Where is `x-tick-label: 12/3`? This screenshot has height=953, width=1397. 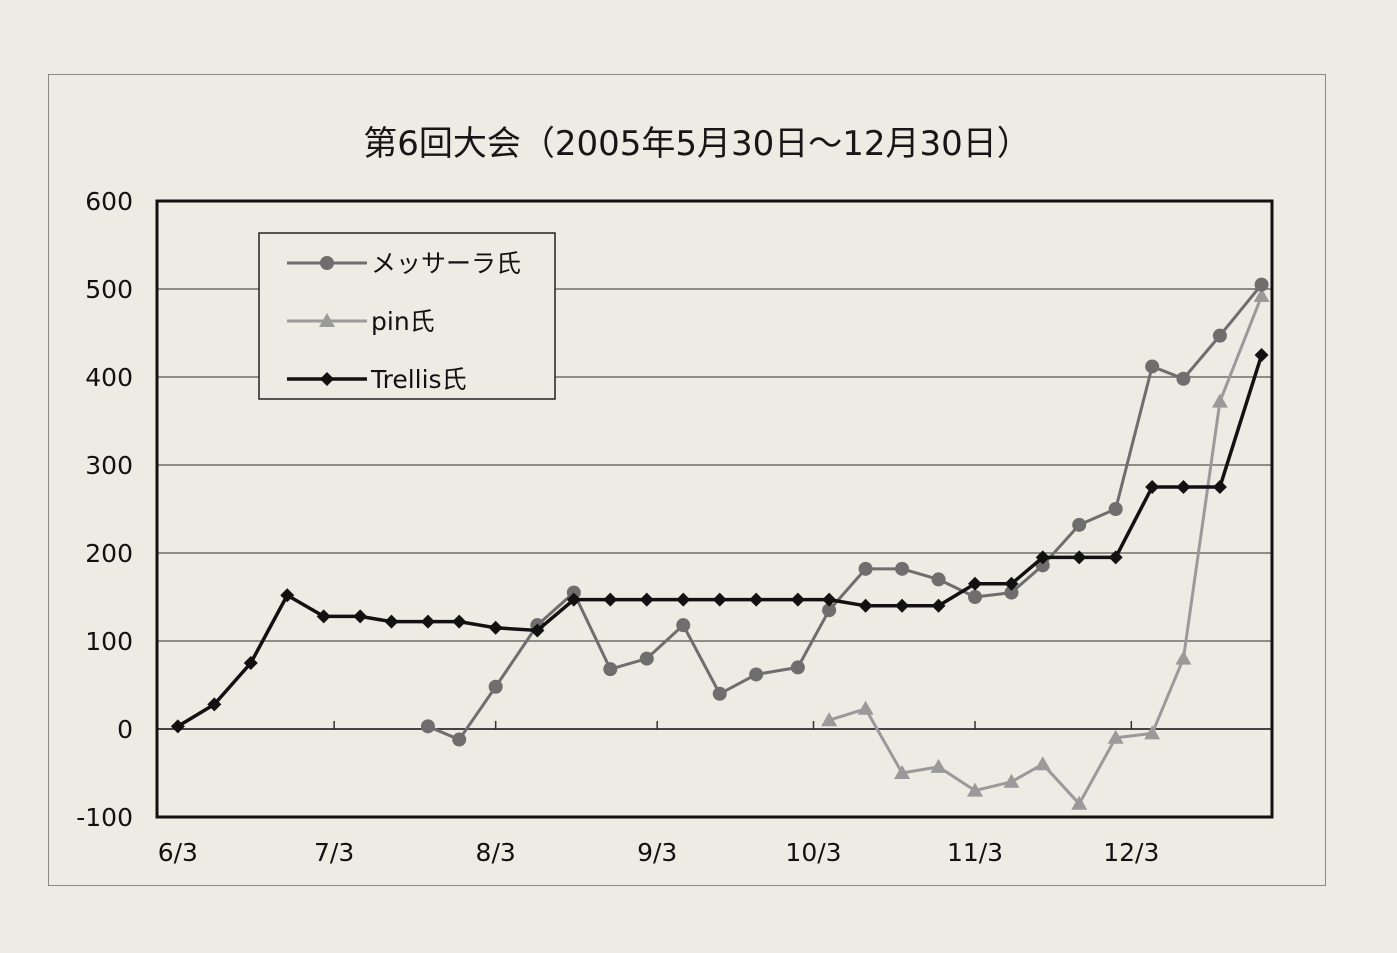 x-tick-label: 12/3 is located at coordinates (1131, 852).